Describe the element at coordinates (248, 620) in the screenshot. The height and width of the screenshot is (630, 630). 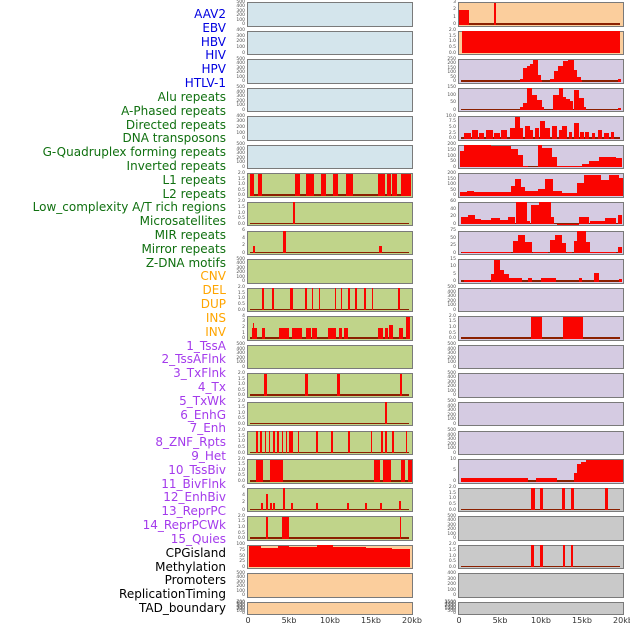
I see `x-tick-0: 0` at that location.